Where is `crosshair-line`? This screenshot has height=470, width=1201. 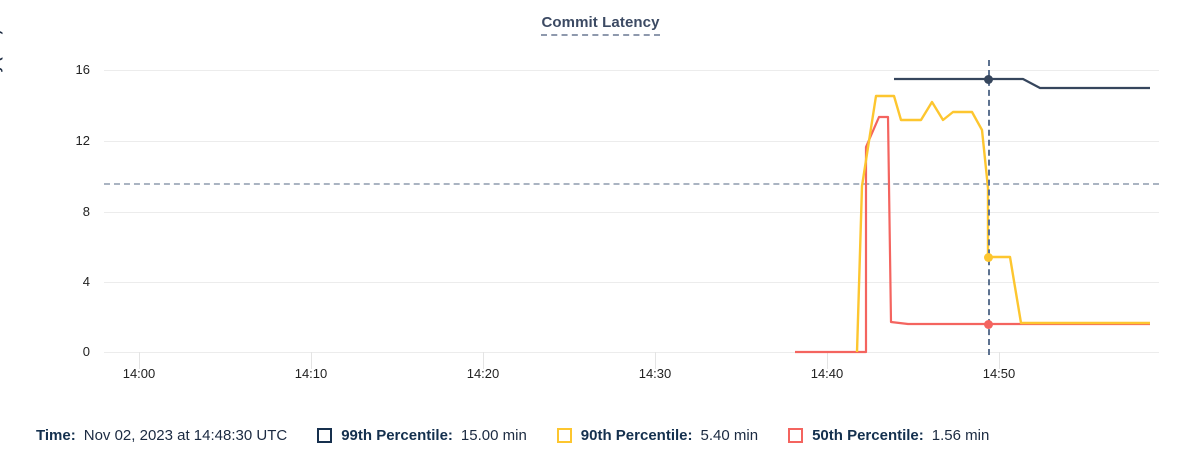 crosshair-line is located at coordinates (989, 207).